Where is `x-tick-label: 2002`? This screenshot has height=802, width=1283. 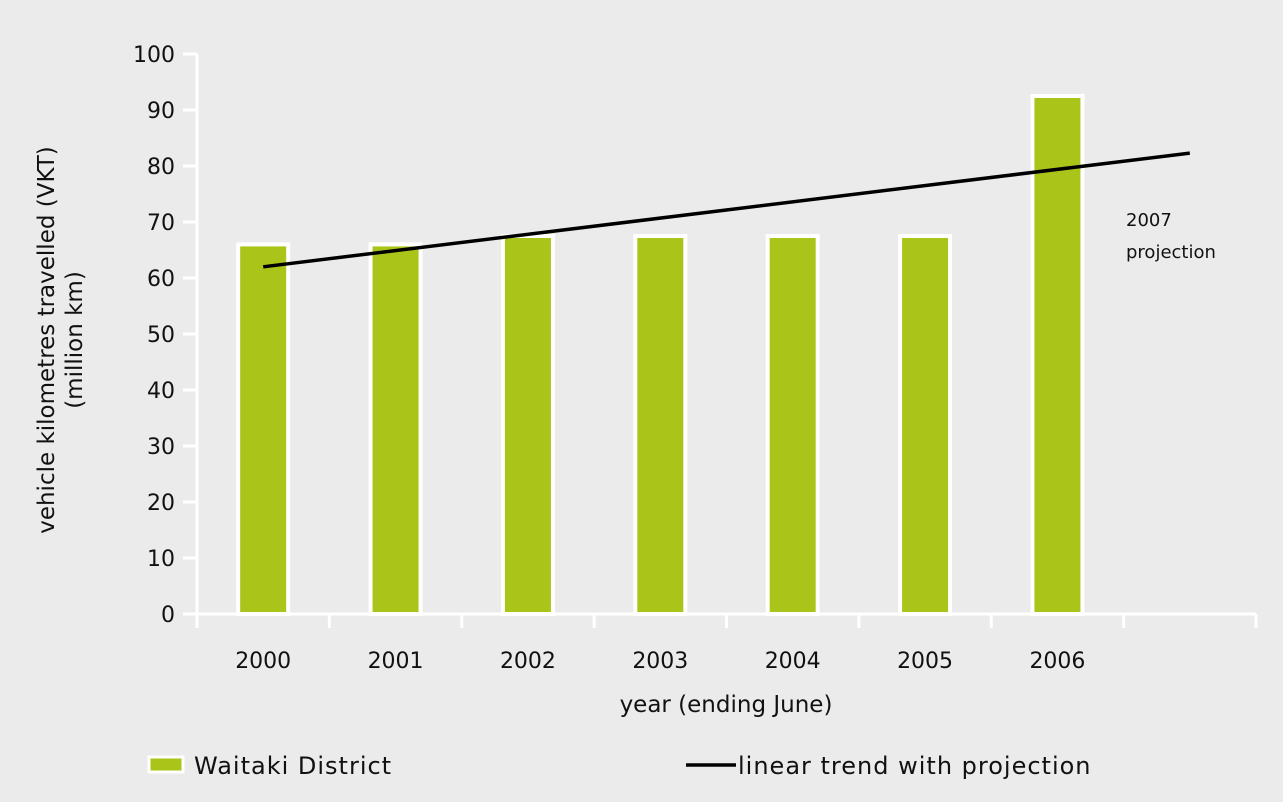 x-tick-label: 2002 is located at coordinates (528, 661).